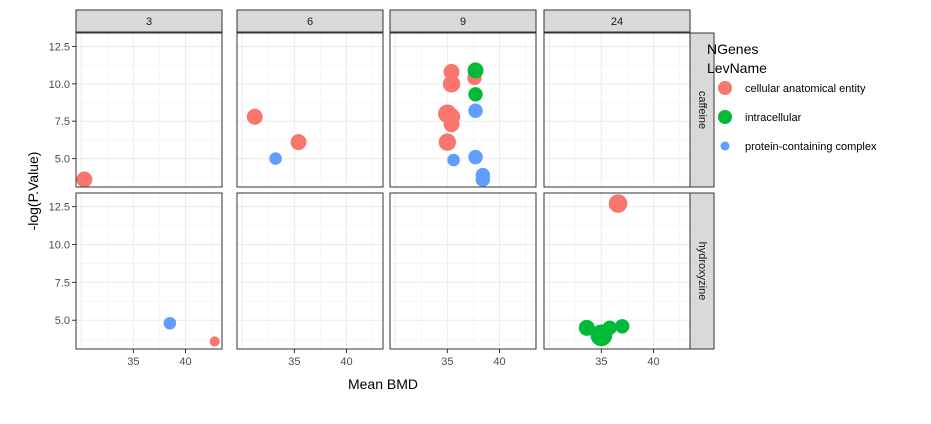  I want to click on panel-6-hydroxyzine, so click(310, 271).